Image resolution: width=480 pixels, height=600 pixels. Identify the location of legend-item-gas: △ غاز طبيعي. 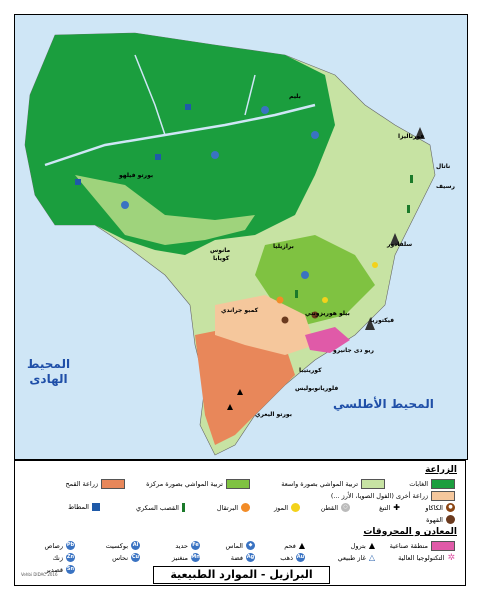
(356, 557).